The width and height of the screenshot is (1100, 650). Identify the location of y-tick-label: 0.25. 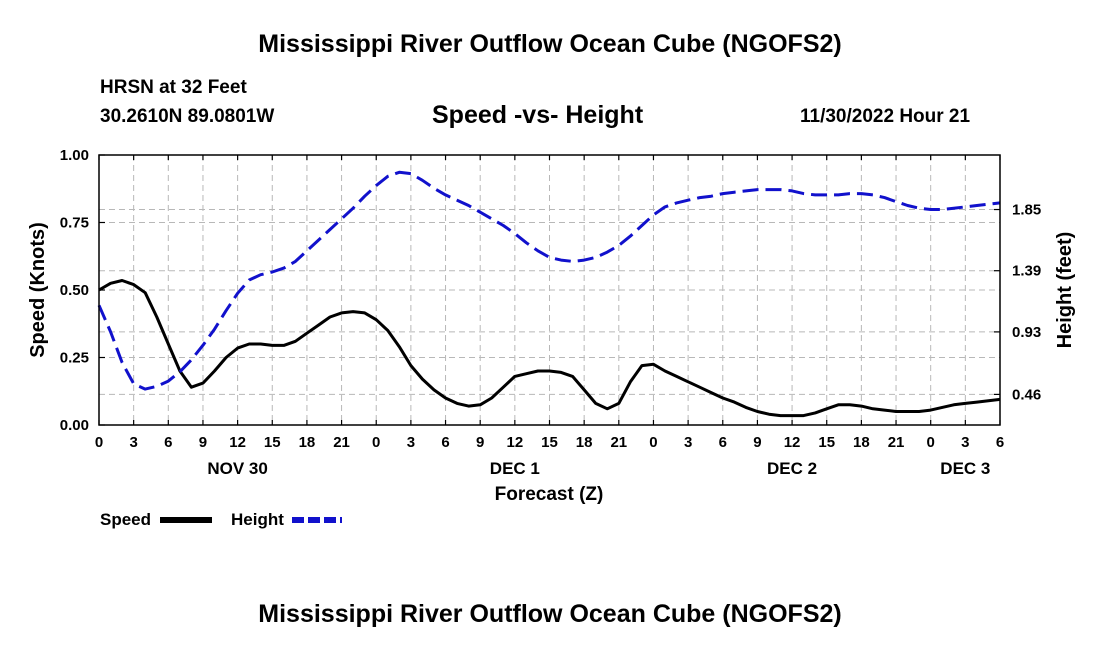
(74, 358).